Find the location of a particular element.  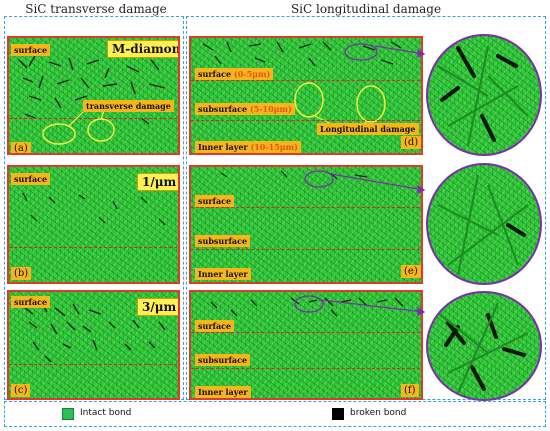

label-longitudinal-damage: Longitudinal damage is located at coordinates (368, 129).